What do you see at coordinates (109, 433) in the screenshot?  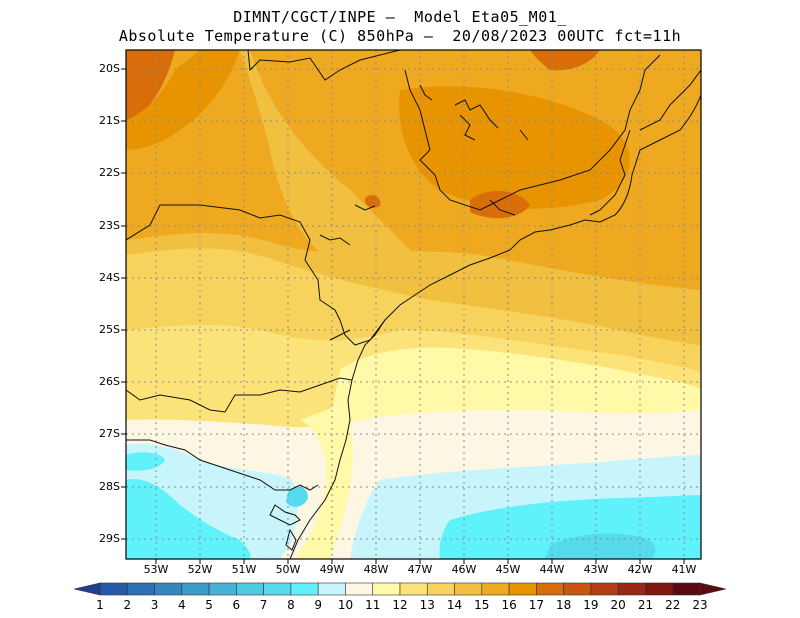 I see `lat-label: 27S` at bounding box center [109, 433].